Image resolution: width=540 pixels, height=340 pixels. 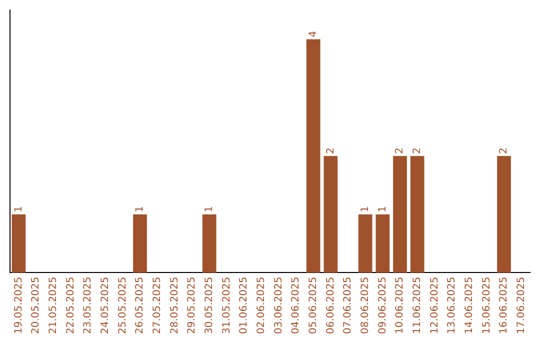 I want to click on x-tick-label: 10.06.2025, so click(x=400, y=305).